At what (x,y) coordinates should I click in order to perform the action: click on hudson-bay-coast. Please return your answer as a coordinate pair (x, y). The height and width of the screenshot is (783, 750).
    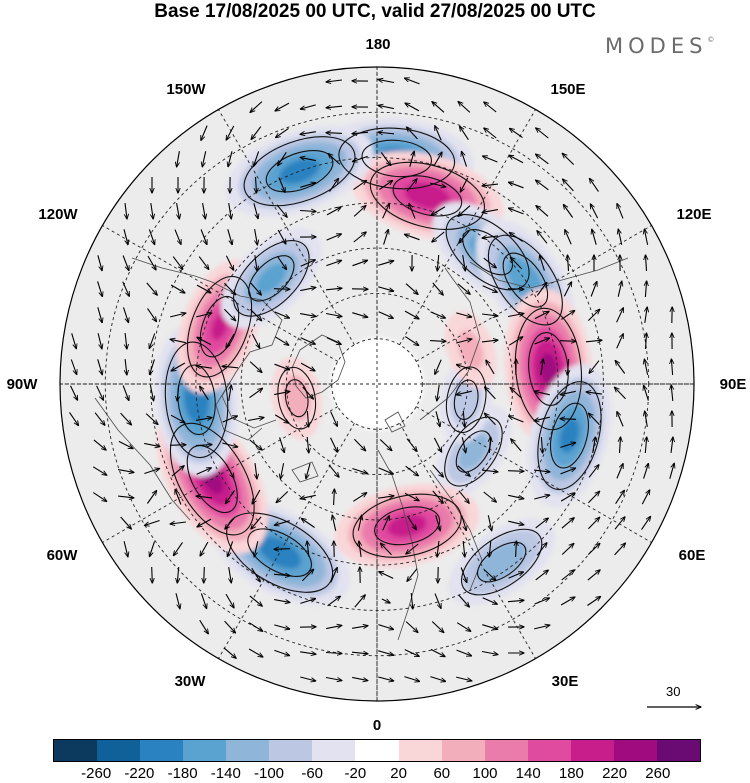
    Looking at the image, I should click on (239, 411).